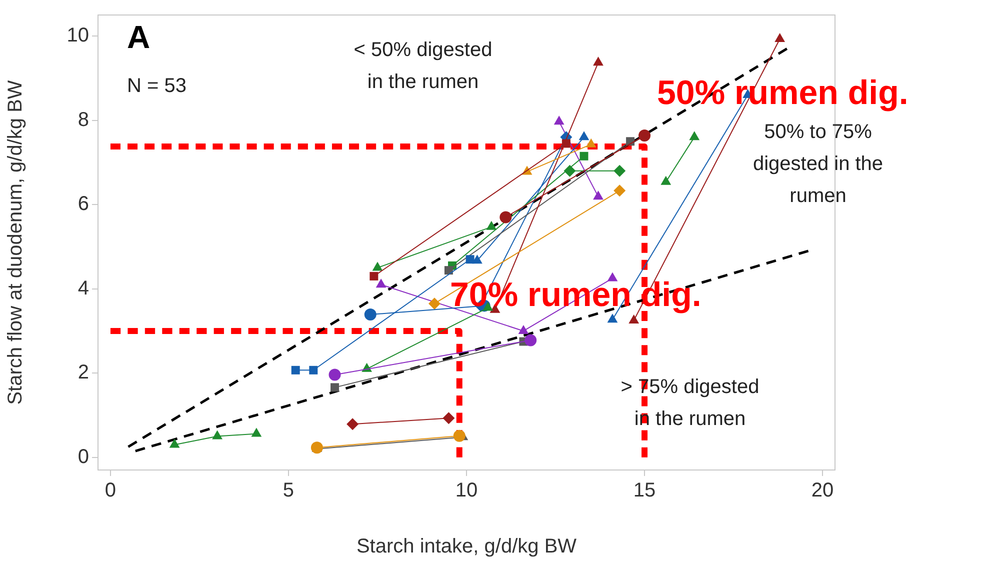  Describe the element at coordinates (423, 66) in the screenshot. I see `annotation: < 50% digested in the rumen` at that location.